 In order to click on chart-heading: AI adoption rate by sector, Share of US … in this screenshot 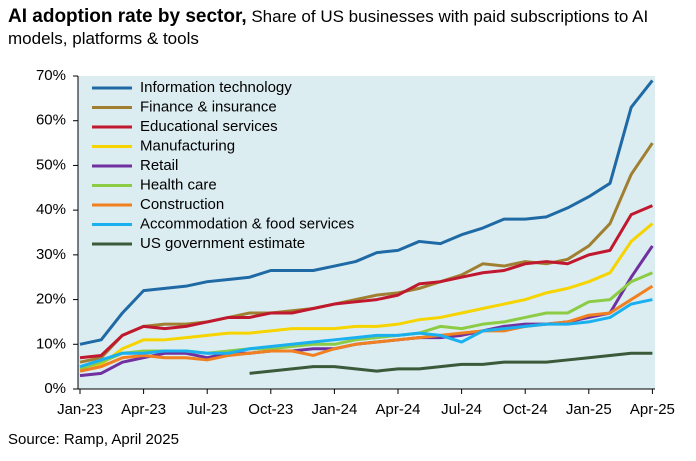, I will do `click(343, 28)`.